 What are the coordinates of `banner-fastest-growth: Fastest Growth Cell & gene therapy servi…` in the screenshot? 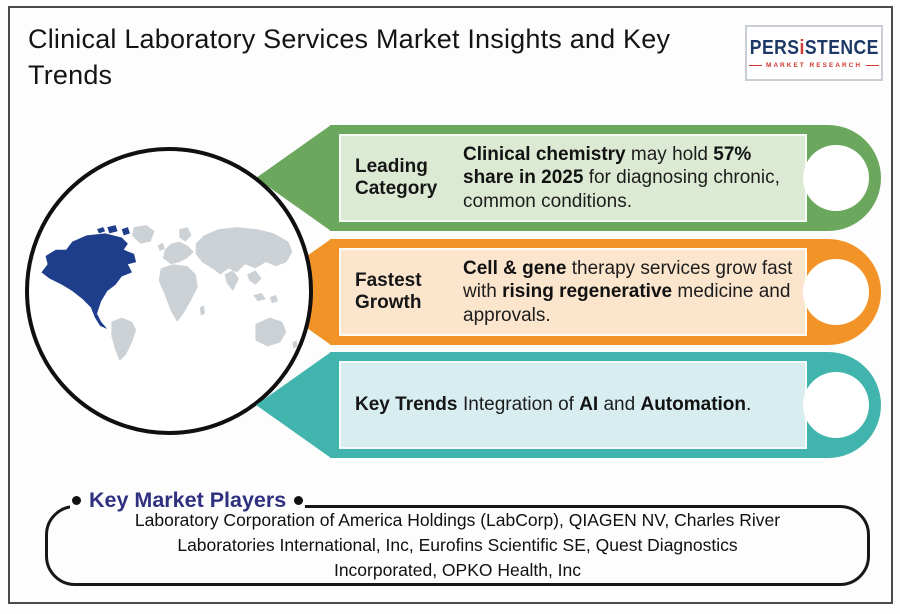 It's located at (568, 292).